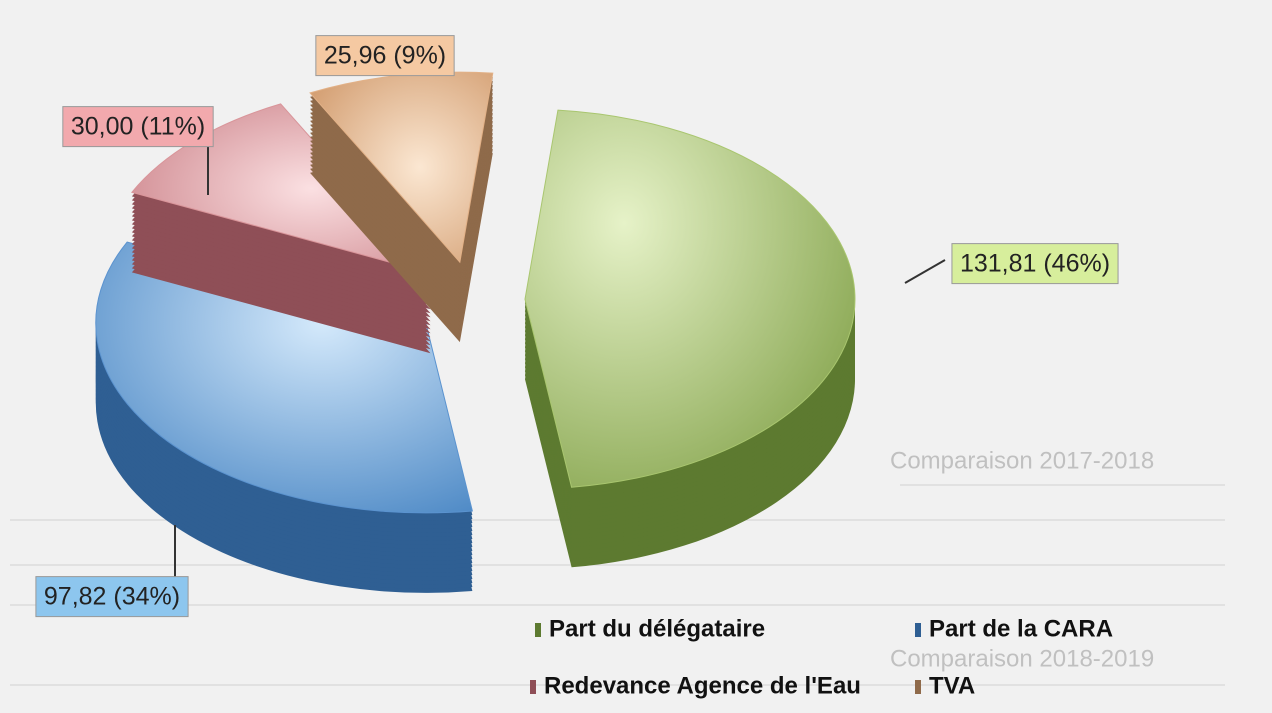 This screenshot has width=1272, height=713. Describe the element at coordinates (657, 628) in the screenshot. I see `legend-label: Part du délégataire` at that location.